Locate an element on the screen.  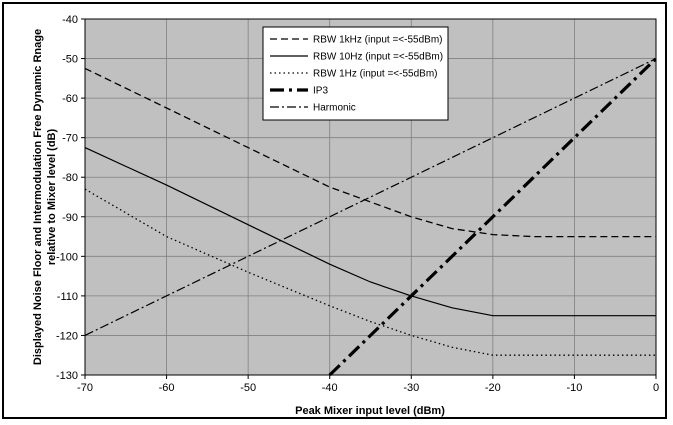
y-tick-label: -90 is located at coordinates (70, 218).